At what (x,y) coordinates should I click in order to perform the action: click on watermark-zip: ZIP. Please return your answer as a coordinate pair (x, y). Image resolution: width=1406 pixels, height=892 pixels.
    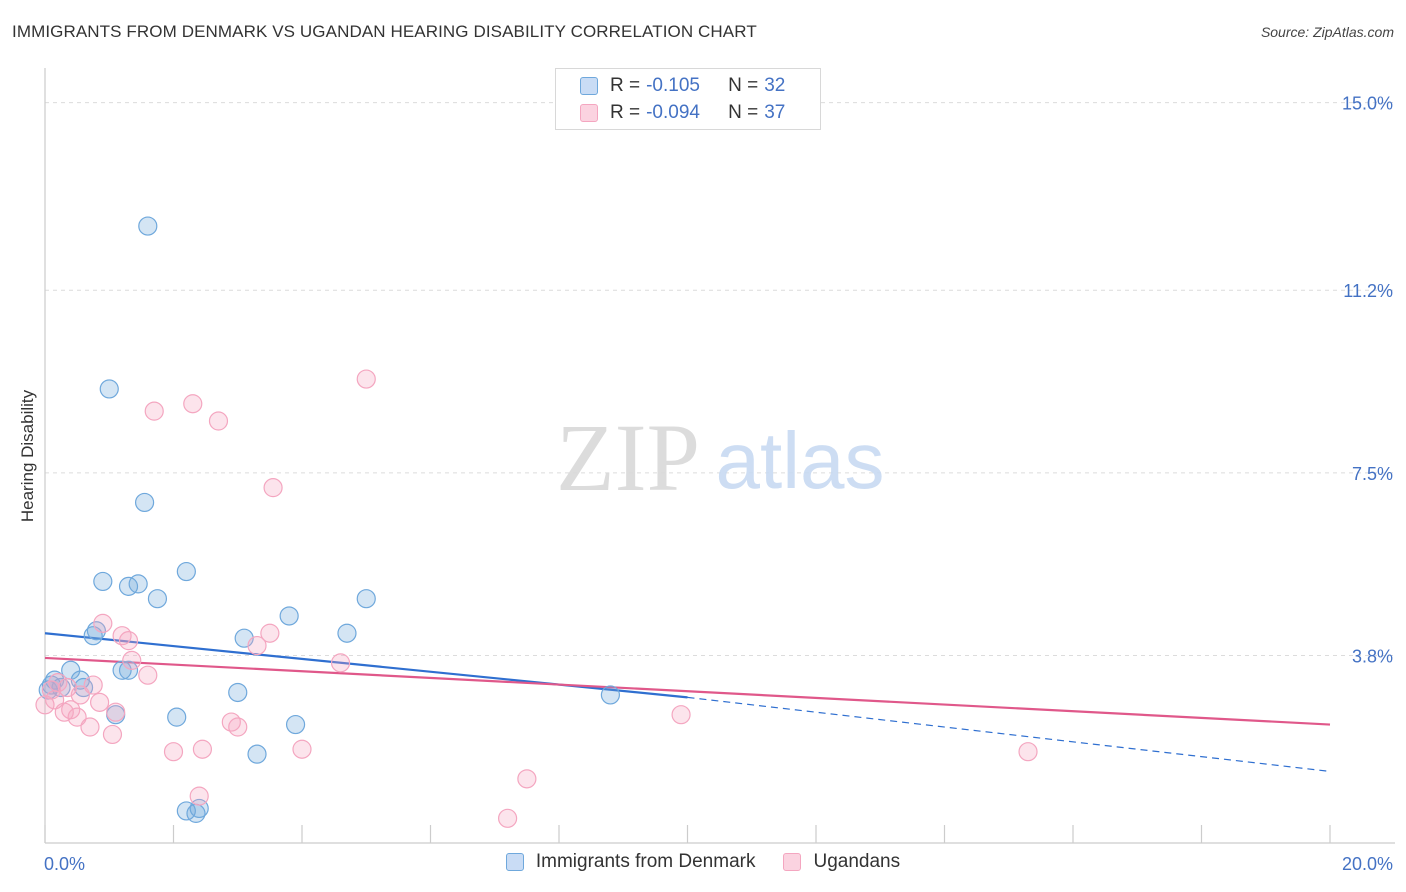
    Looking at the image, I should click on (628, 457).